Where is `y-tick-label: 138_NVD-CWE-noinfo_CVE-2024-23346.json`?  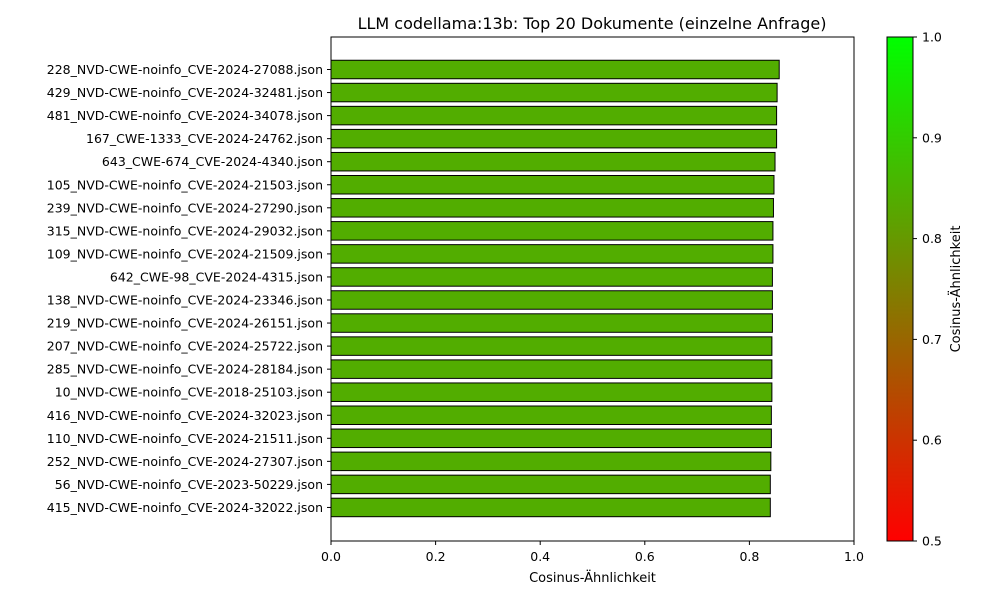 y-tick-label: 138_NVD-CWE-noinfo_CVE-2024-23346.json is located at coordinates (185, 300).